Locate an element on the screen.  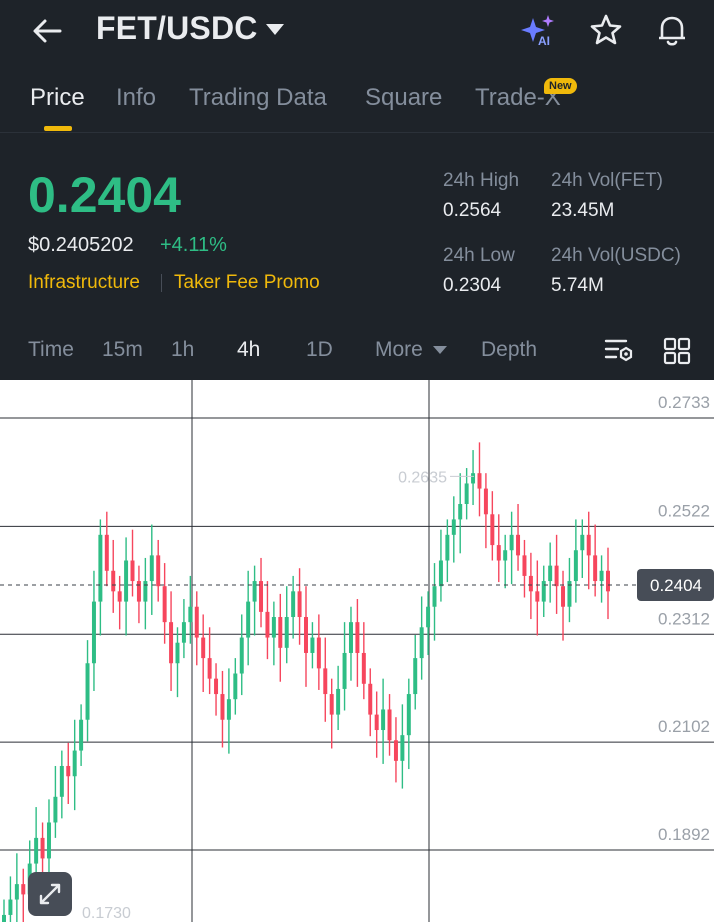
favorite-star-icon is located at coordinates (606, 30).